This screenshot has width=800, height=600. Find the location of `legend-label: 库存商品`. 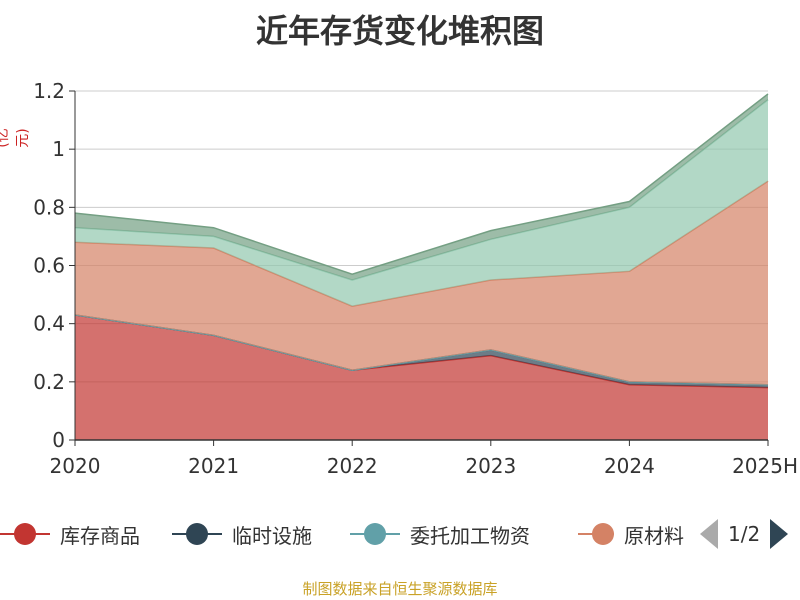

legend-label: 库存商品 is located at coordinates (100, 535).